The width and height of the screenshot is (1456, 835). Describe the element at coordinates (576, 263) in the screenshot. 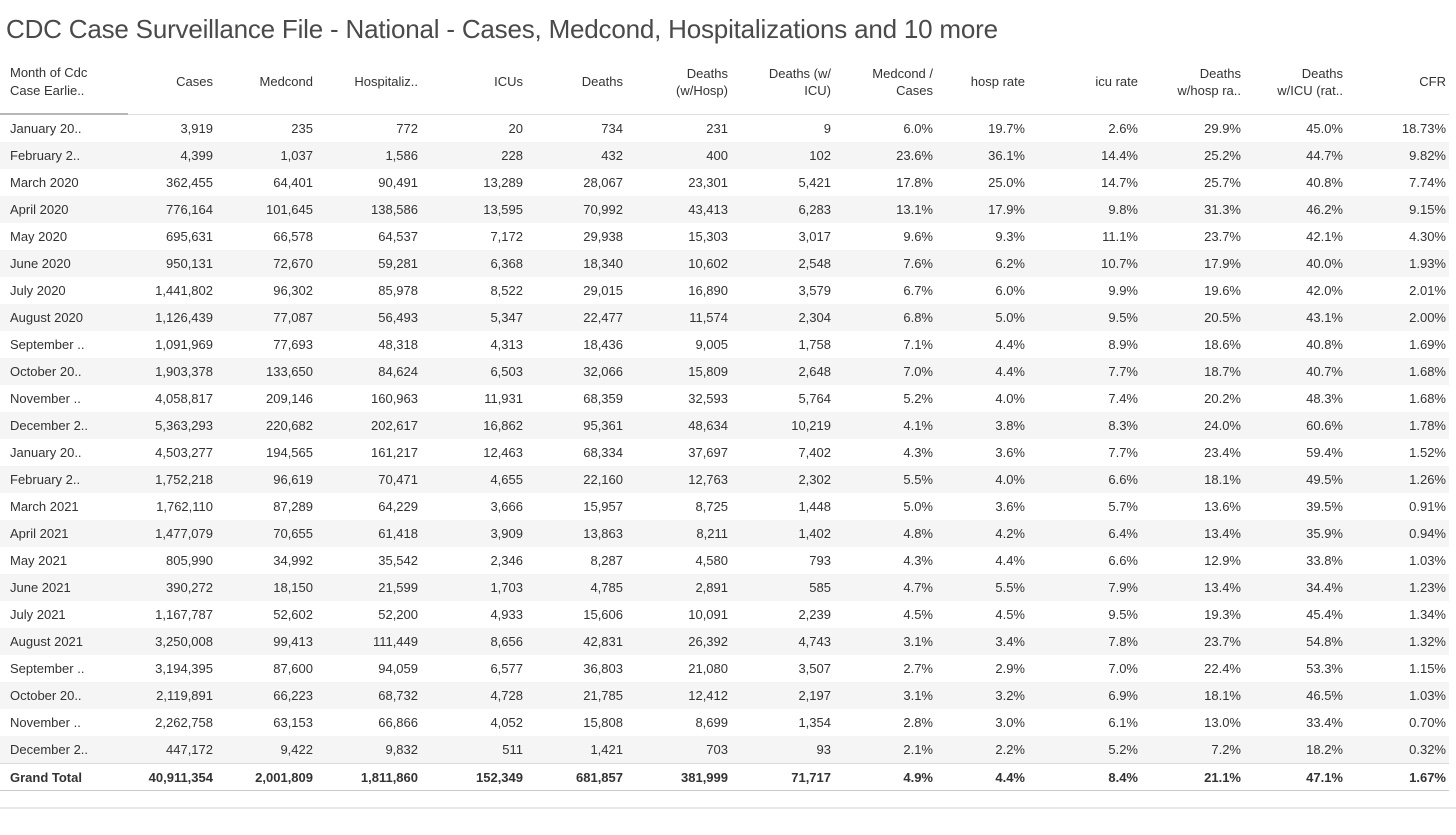

I see `cell: 18,340` at that location.